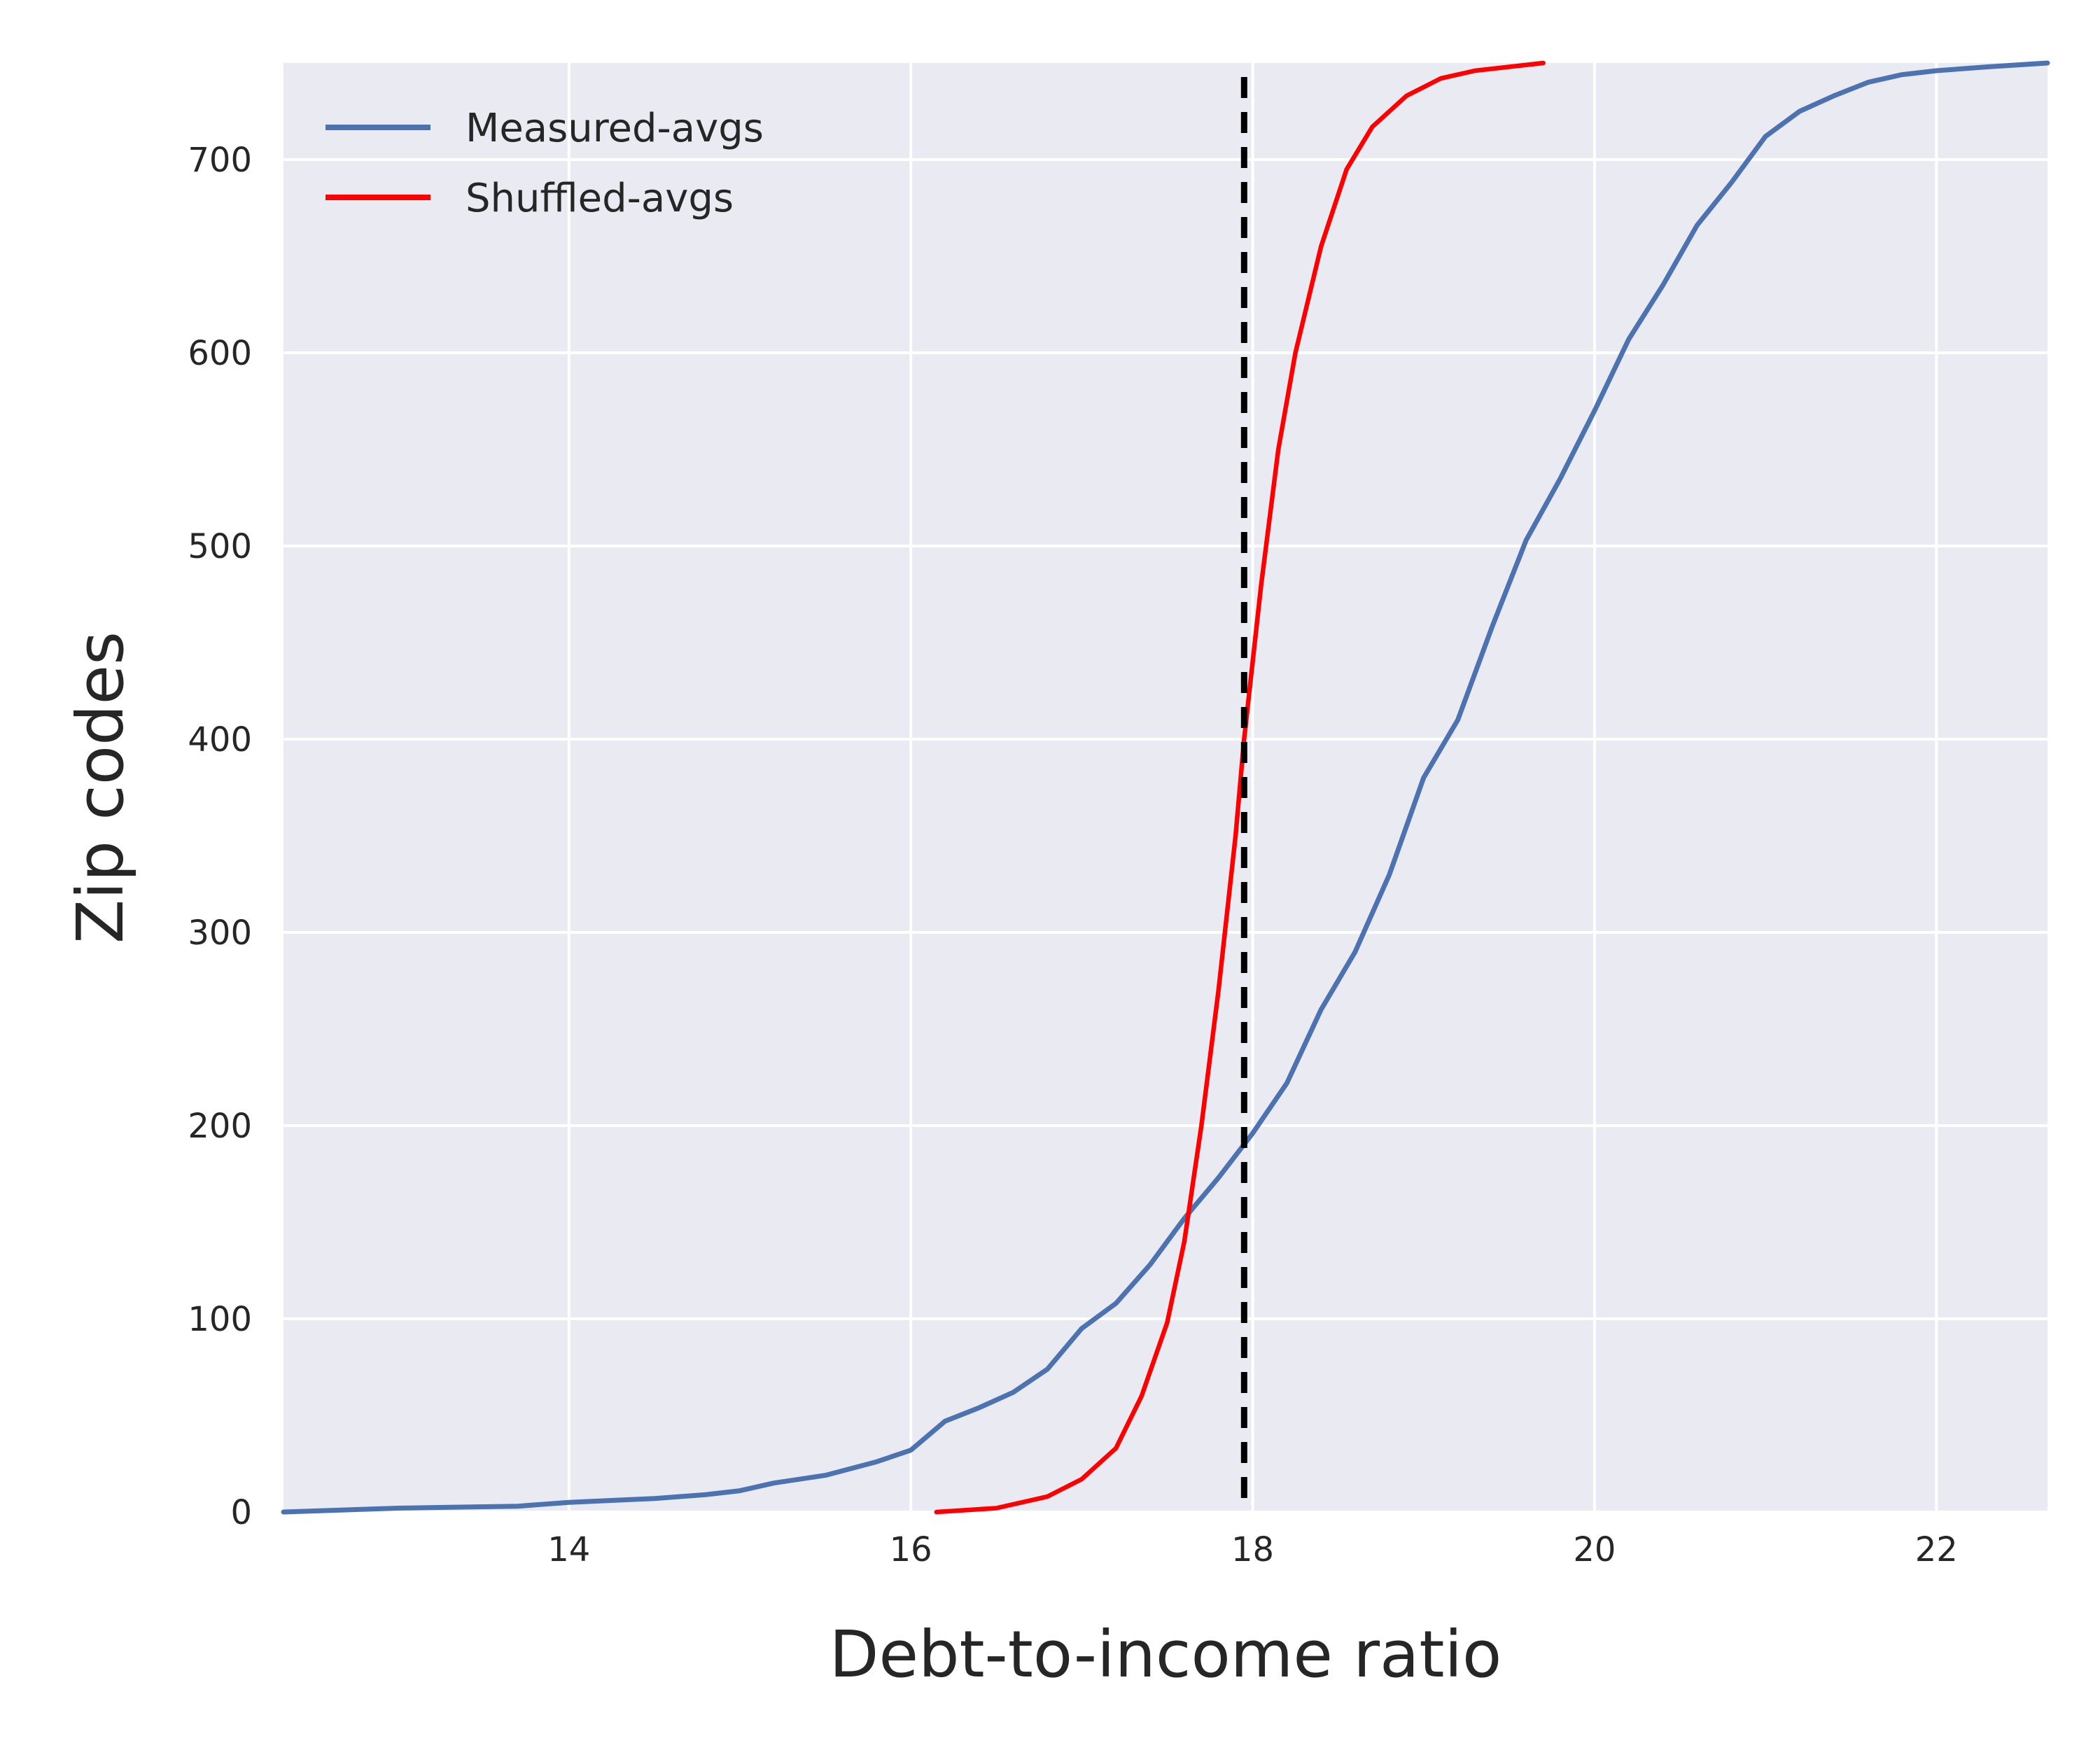 The width and height of the screenshot is (2100, 1750). What do you see at coordinates (614, 128) in the screenshot?
I see `legend-label-measured: Measured-avgs` at bounding box center [614, 128].